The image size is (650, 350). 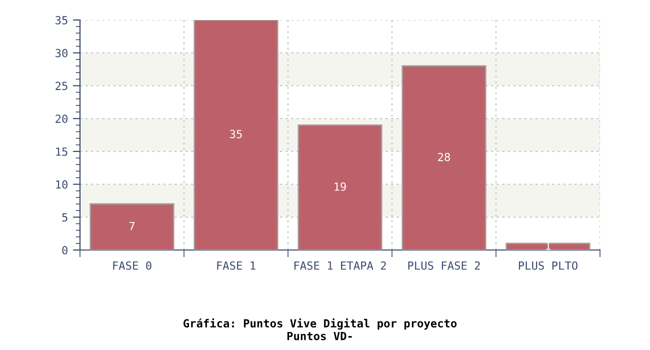 I want to click on data-label: 28, so click(x=444, y=157).